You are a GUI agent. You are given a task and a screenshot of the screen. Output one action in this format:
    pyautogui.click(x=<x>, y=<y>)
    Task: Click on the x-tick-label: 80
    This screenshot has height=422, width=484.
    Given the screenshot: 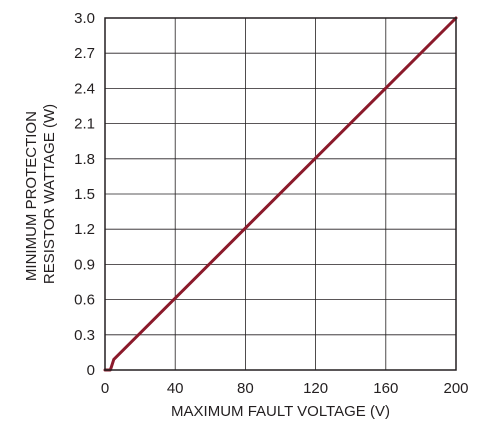 What is the action you would take?
    pyautogui.click(x=245, y=388)
    